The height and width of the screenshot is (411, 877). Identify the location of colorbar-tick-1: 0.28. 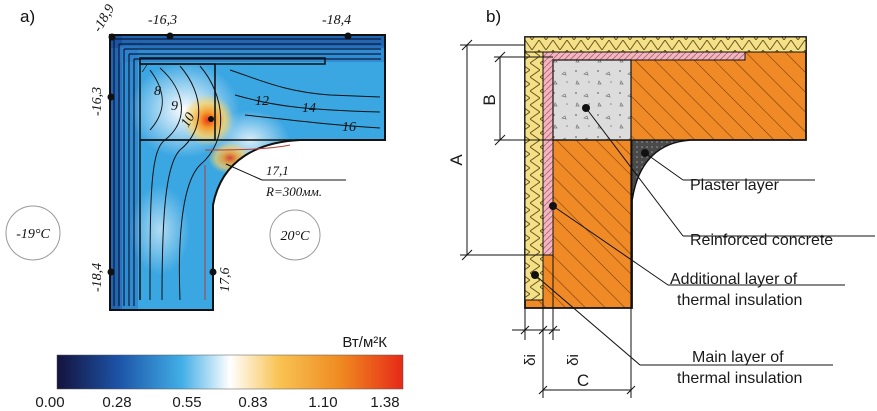
(116, 402).